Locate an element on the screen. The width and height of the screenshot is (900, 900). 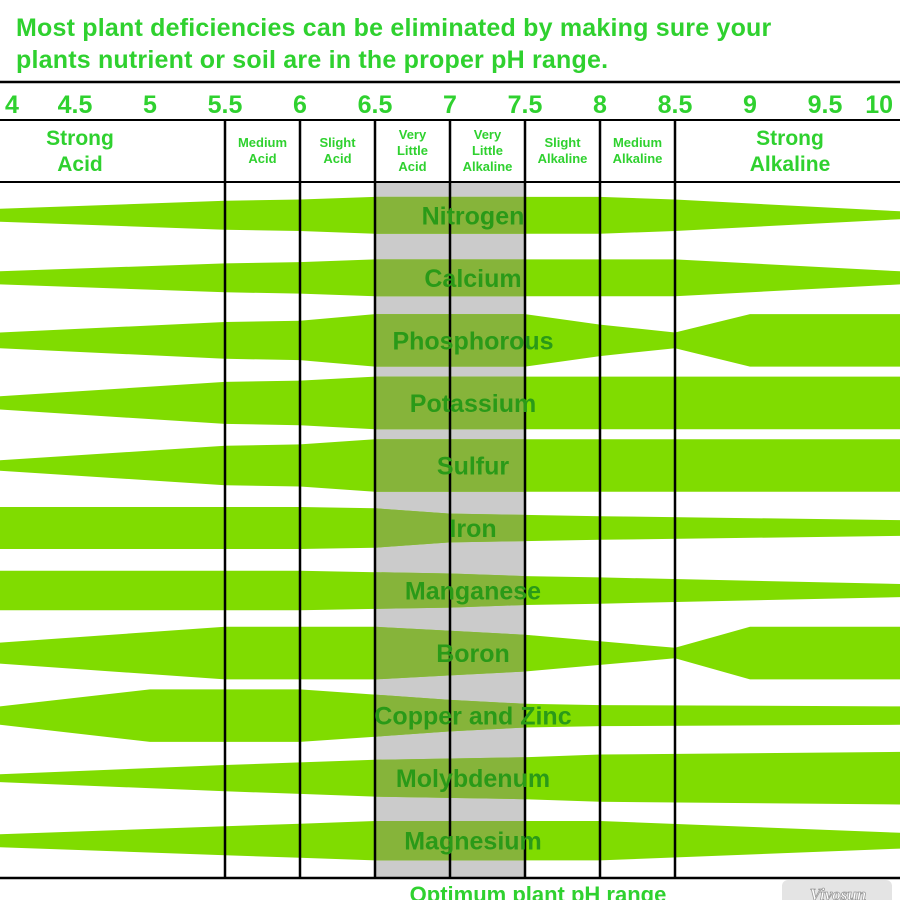
category-2-line-0: Slight is located at coordinates (337, 142).